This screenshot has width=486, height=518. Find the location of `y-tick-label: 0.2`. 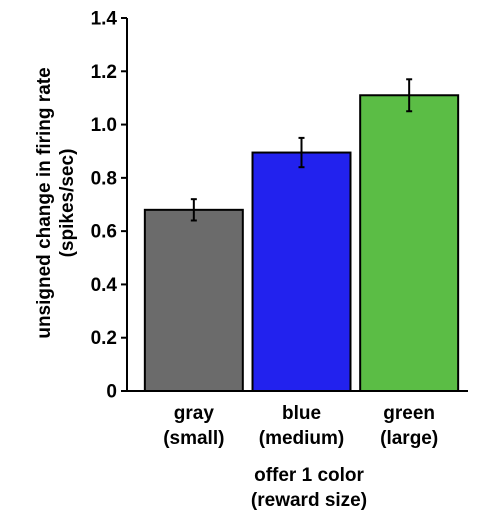

y-tick-label: 0.2 is located at coordinates (104, 338).